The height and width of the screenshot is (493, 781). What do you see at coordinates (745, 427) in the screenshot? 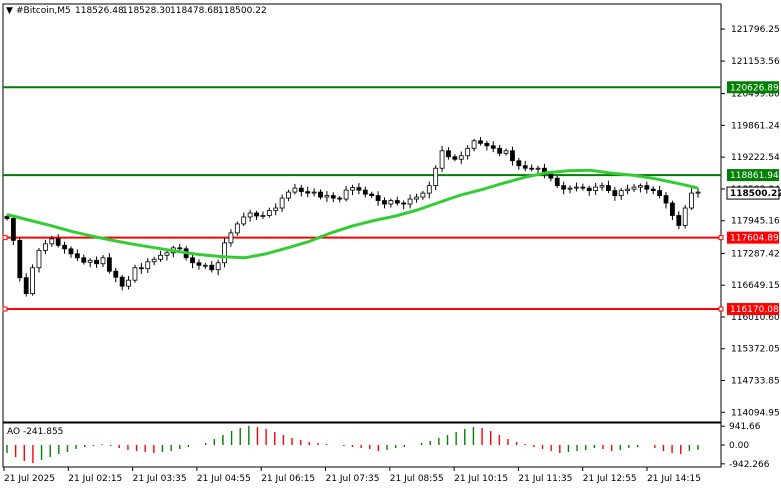
I see `ao-tick-label: 941.66` at bounding box center [745, 427].